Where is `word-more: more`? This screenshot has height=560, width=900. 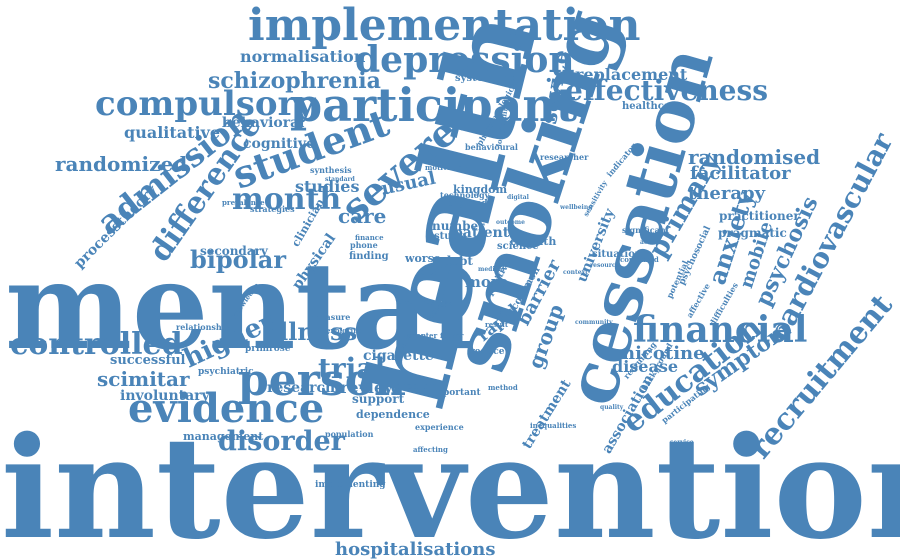 word-more: more is located at coordinates (487, 281).